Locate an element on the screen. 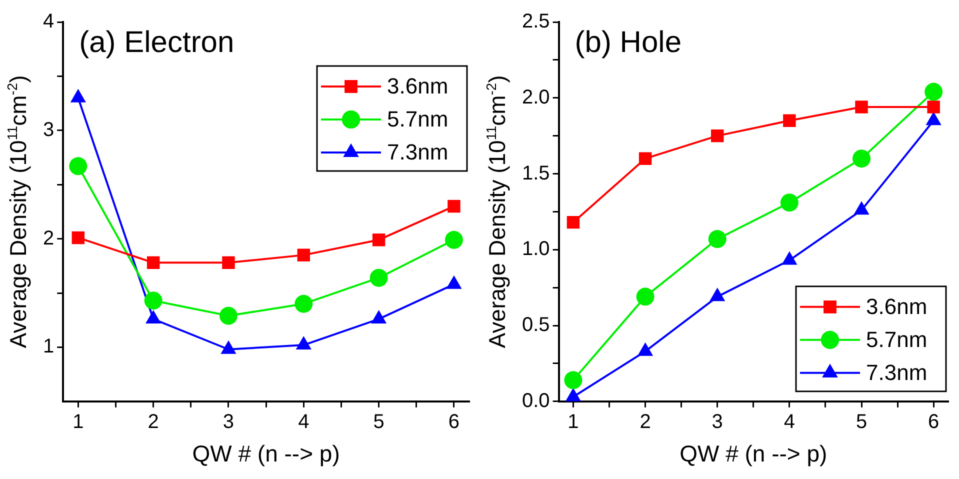  chart-title: (a) Electron is located at coordinates (156, 42).